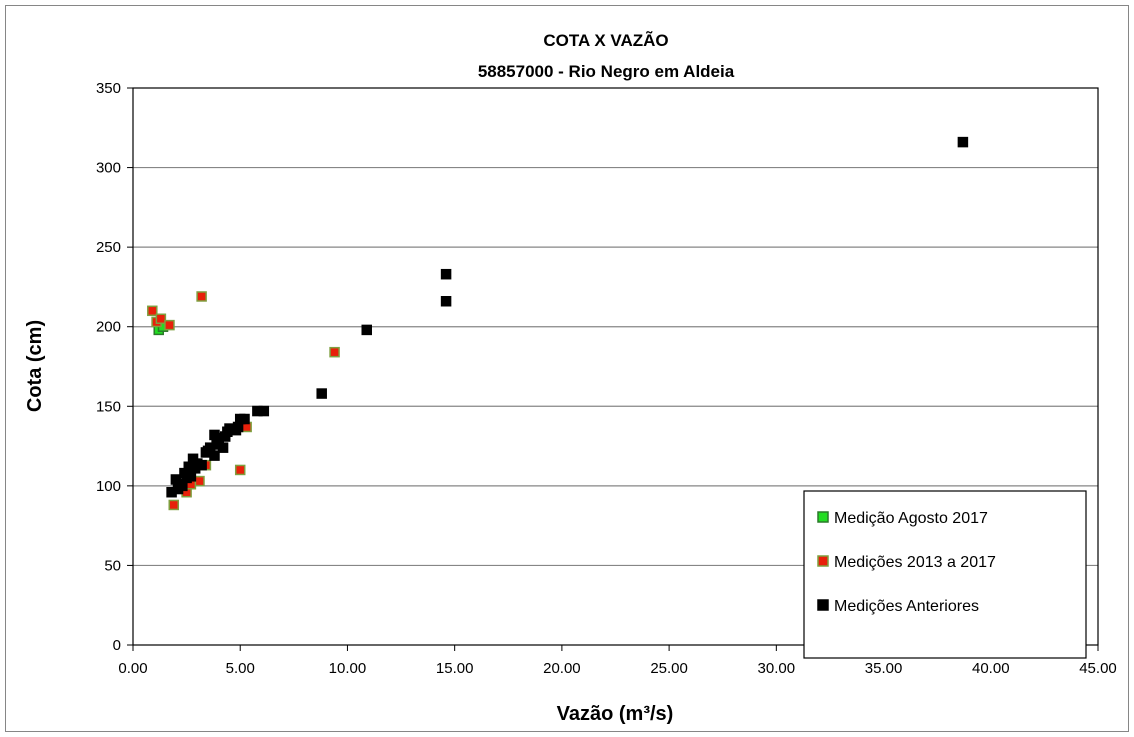  What do you see at coordinates (117, 645) in the screenshot?
I see `y-tick-label: 0` at bounding box center [117, 645].